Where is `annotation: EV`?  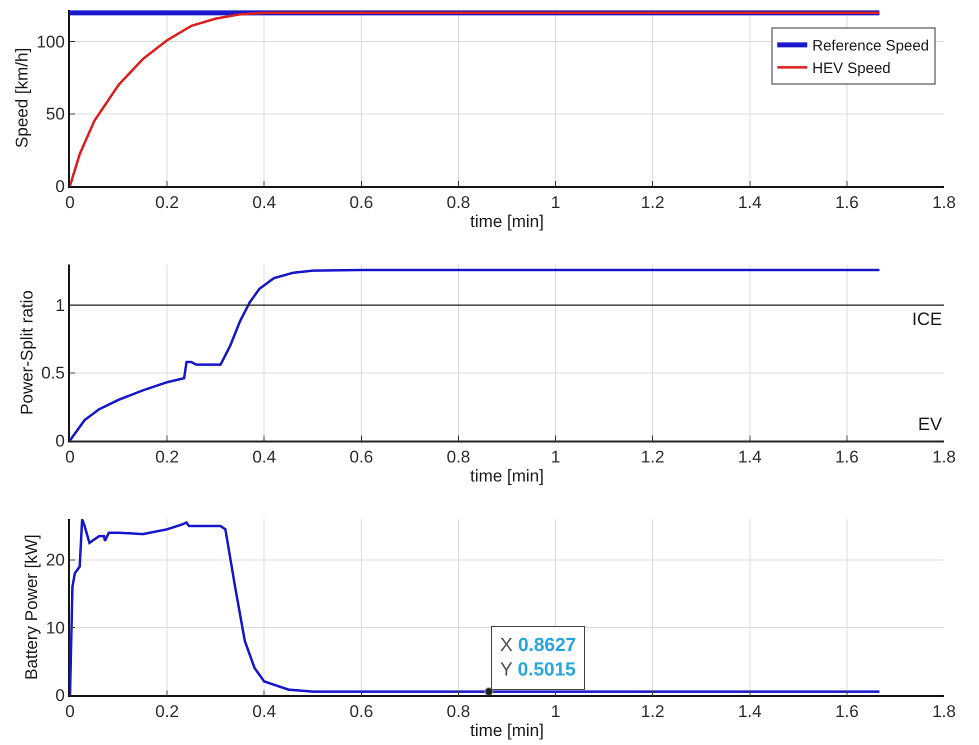
annotation: EV is located at coordinates (930, 424).